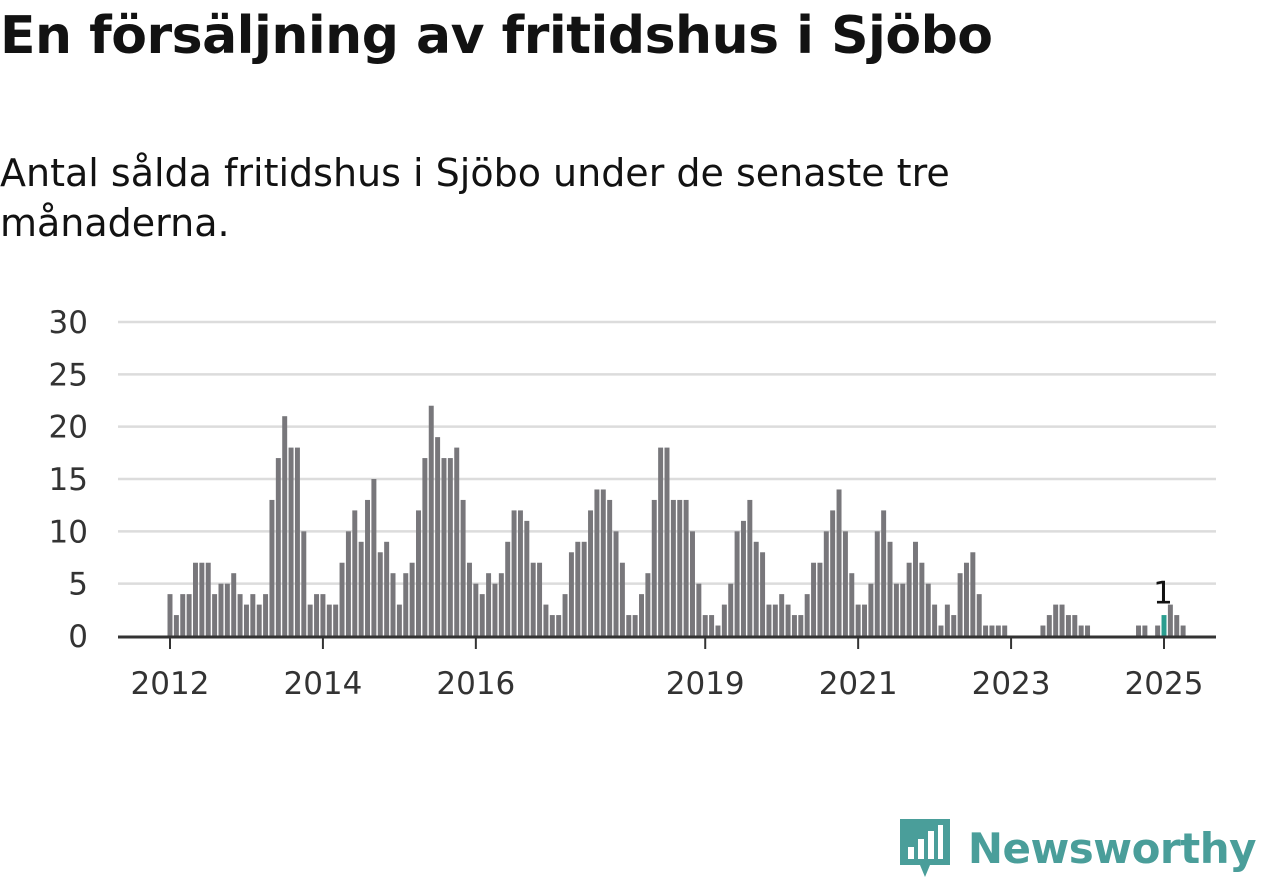  Describe the element at coordinates (1164, 625) in the screenshot. I see `highlight-bar` at that location.